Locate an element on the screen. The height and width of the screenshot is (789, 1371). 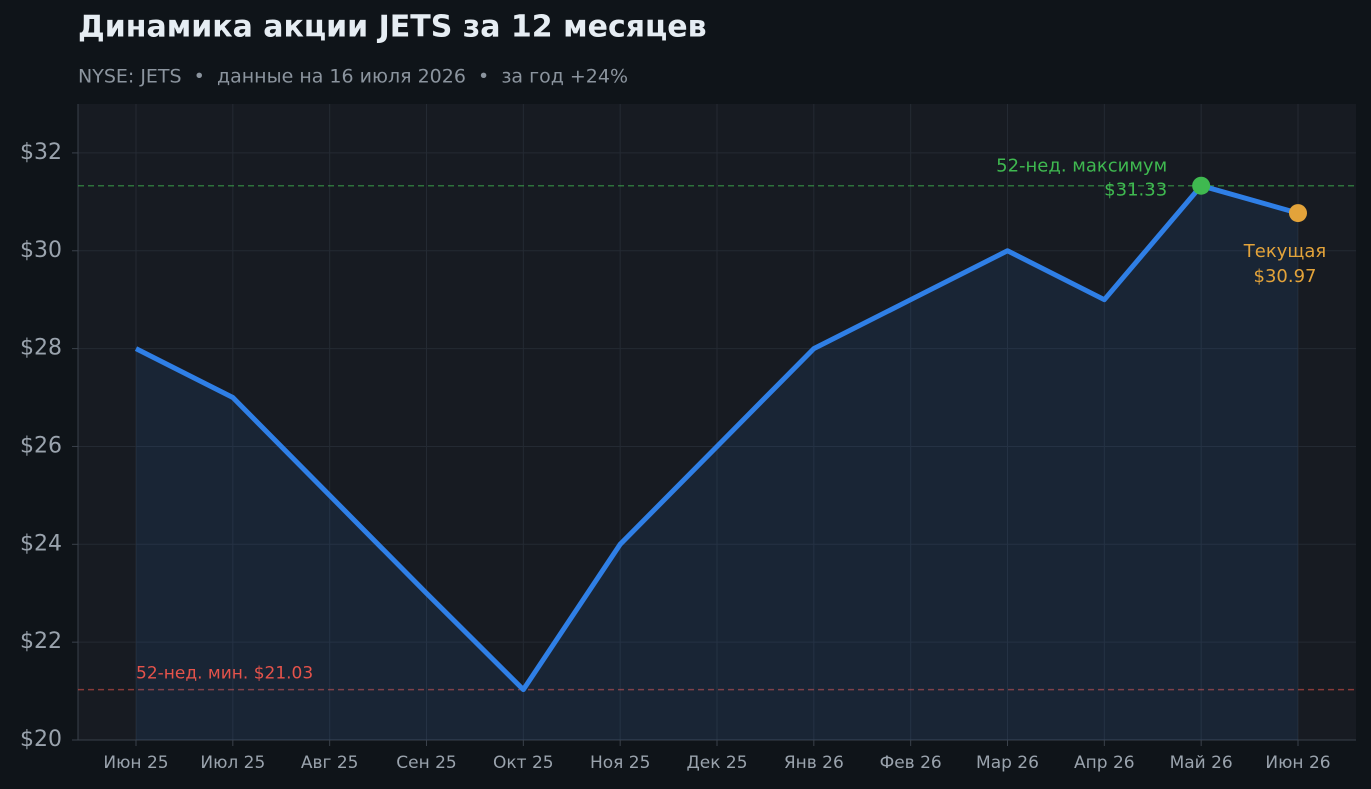
max-point is located at coordinates (1201, 185).